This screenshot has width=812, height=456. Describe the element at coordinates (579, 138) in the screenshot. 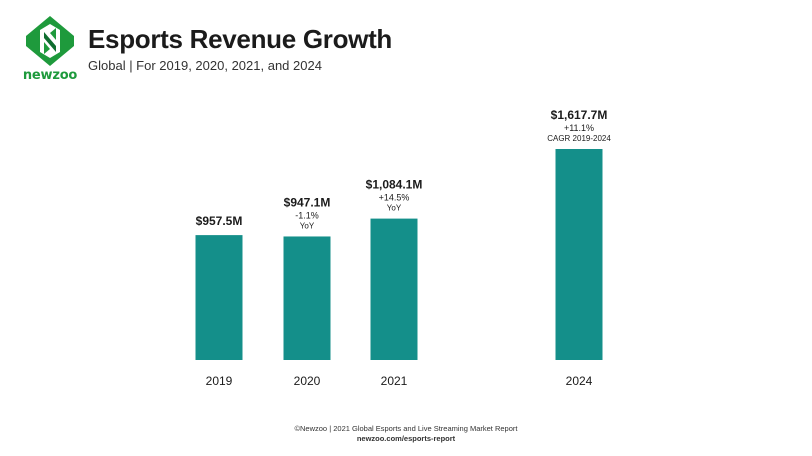

I see `data-annotation: CAGR 2019-2024` at that location.